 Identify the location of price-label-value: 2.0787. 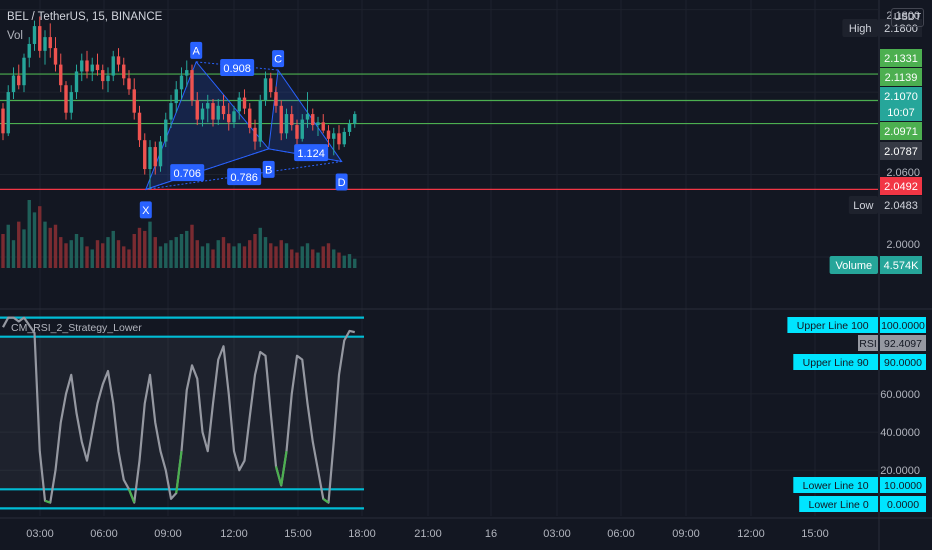
(901, 152).